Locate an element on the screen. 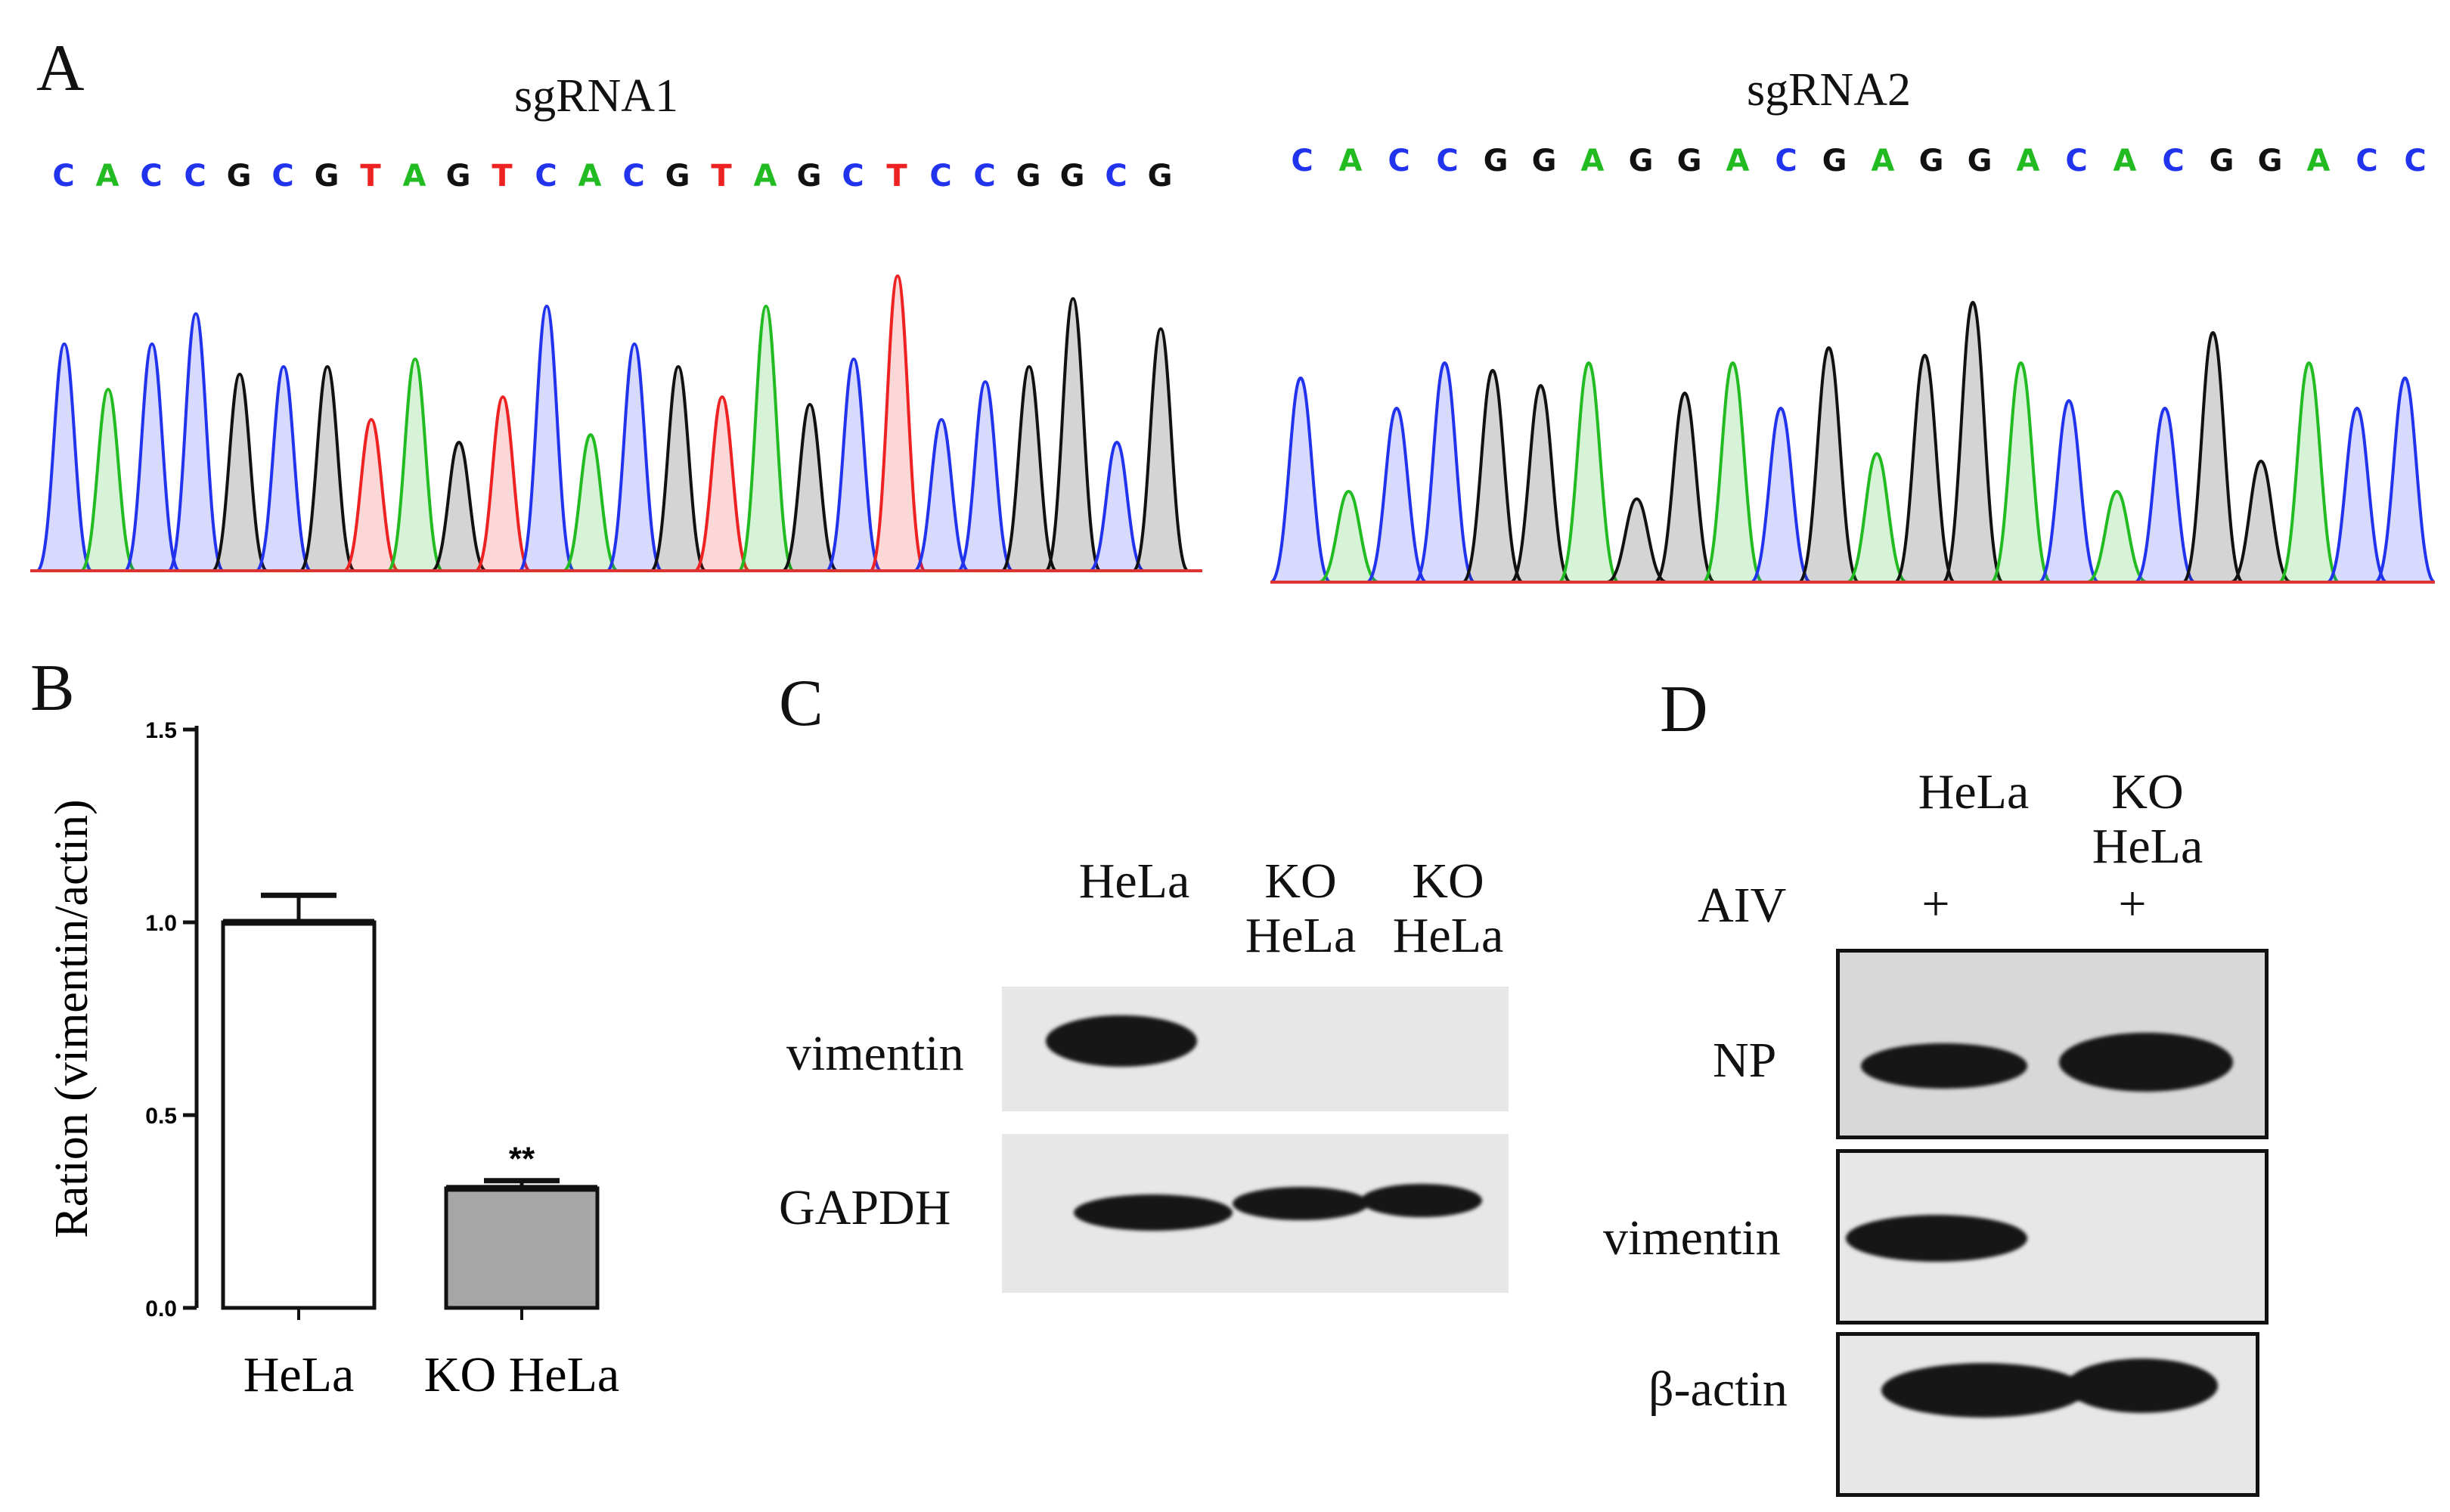 The width and height of the screenshot is (2450, 1512). blot-d-np-band-hela is located at coordinates (1944, 1066).